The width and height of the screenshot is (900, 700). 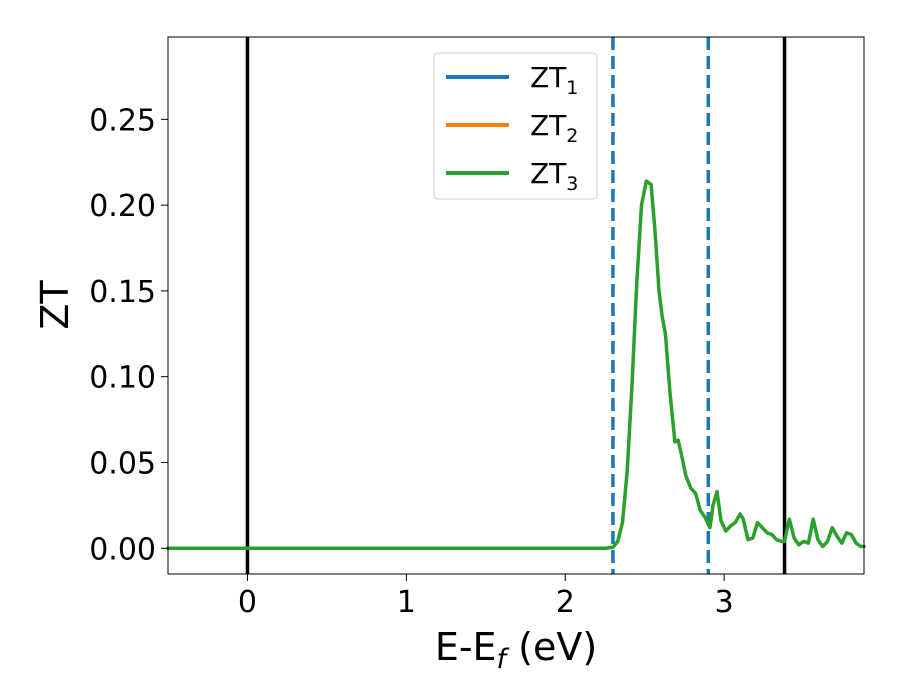 I want to click on legend-label-1: ZT2, so click(x=554, y=128).